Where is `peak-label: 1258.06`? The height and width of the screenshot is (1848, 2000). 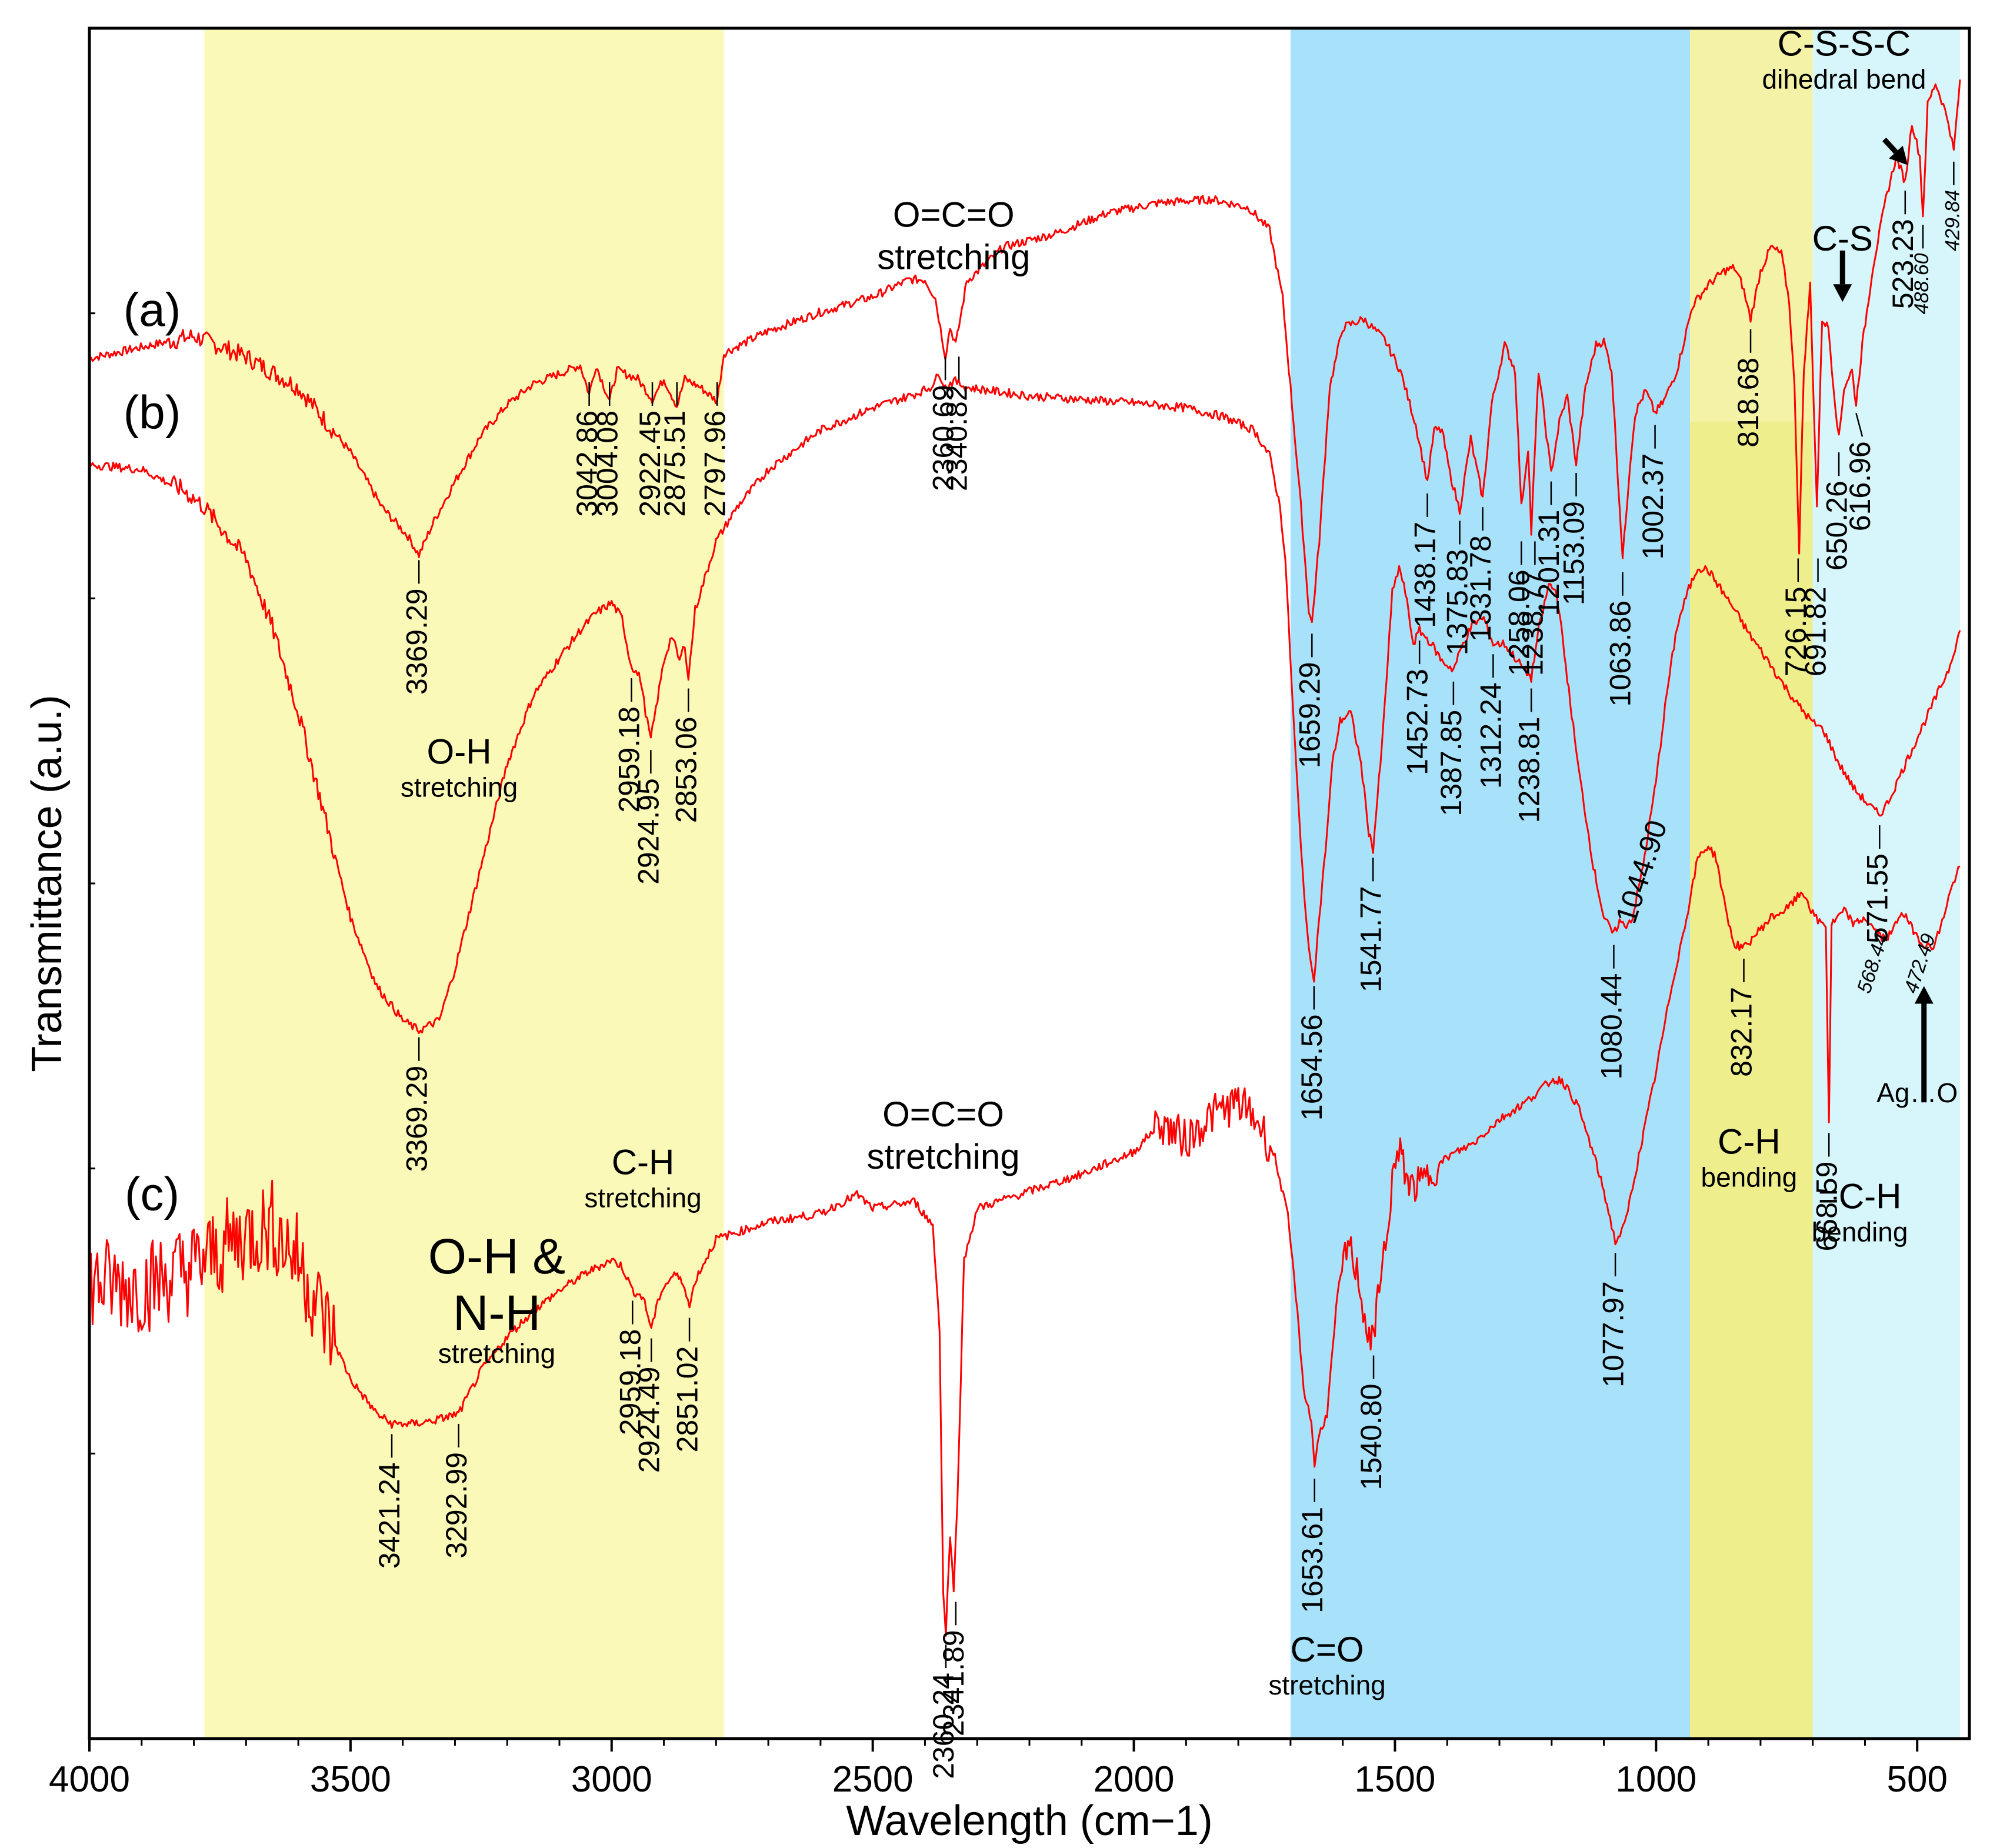
peak-label: 1258.06 is located at coordinates (1518, 608).